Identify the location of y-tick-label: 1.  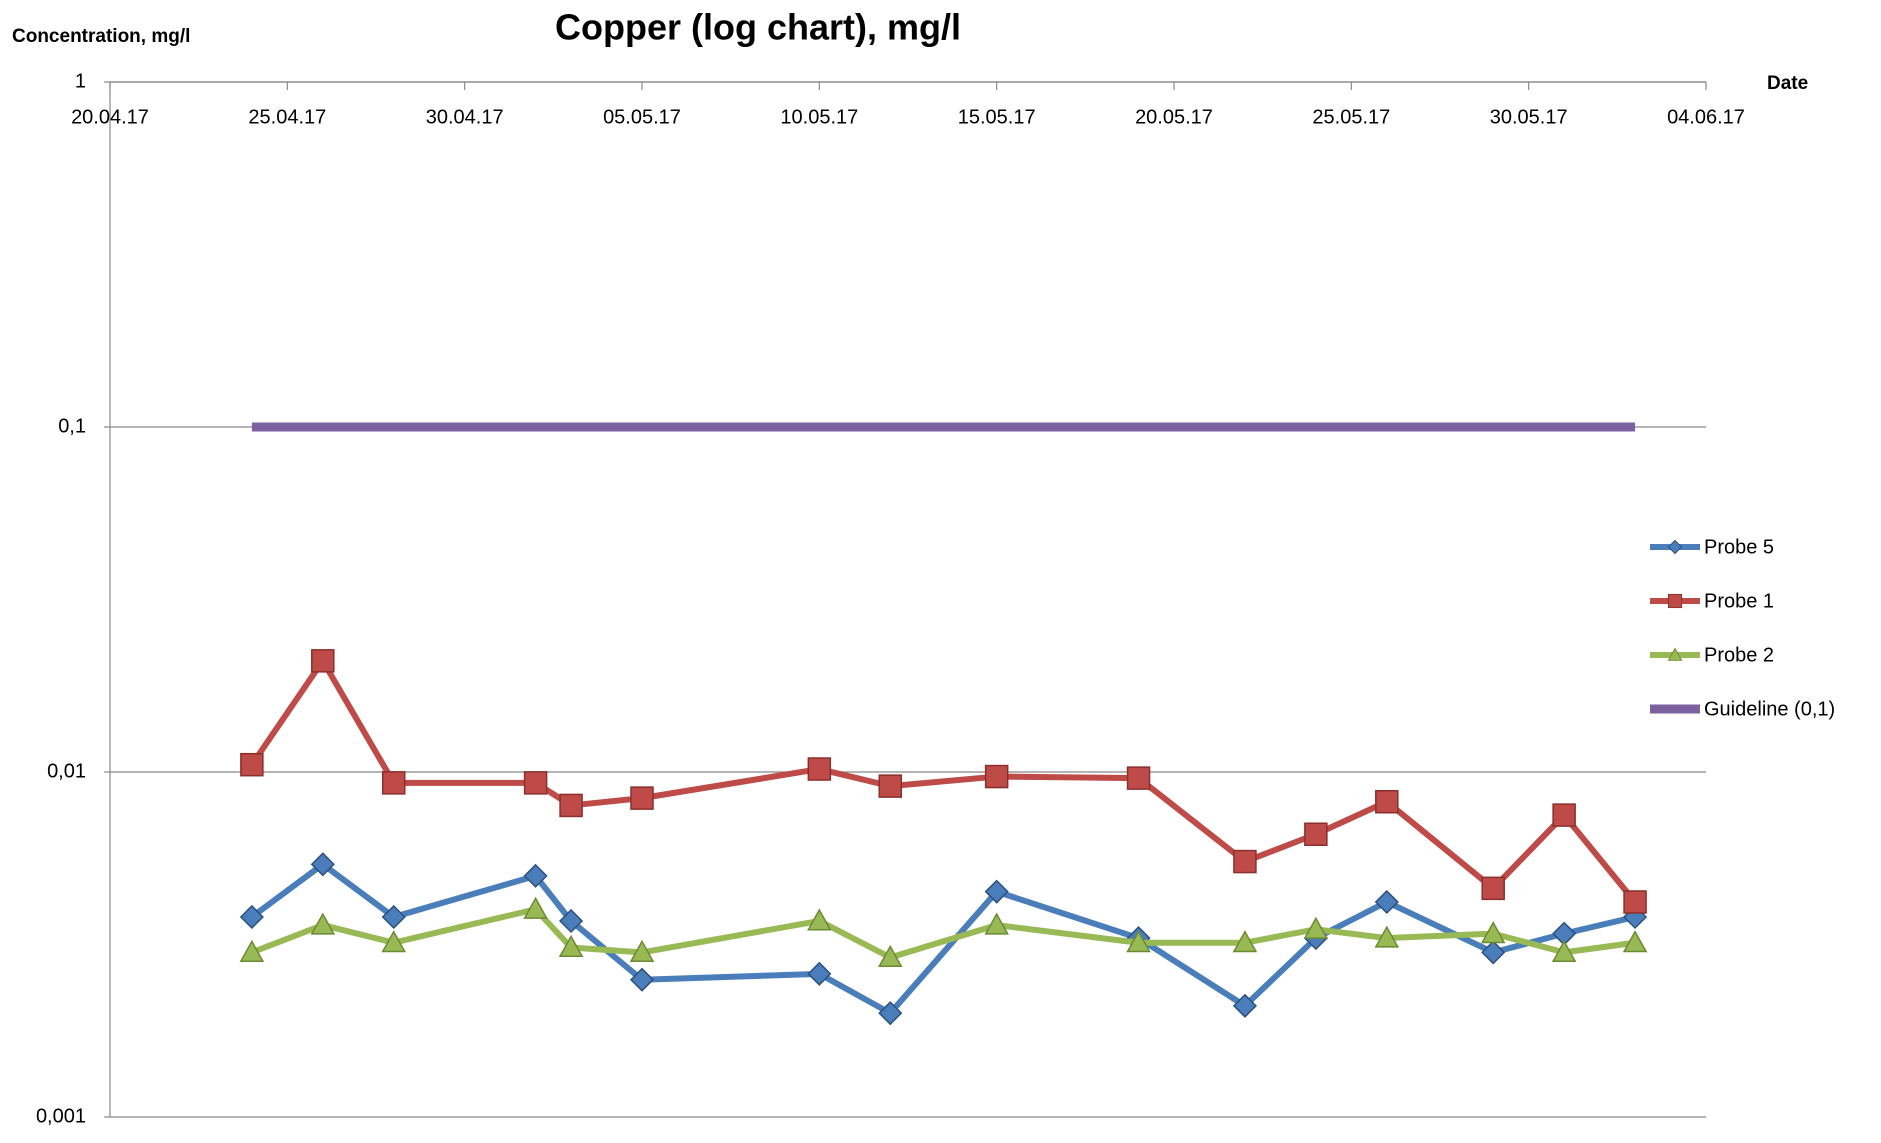
(80, 81).